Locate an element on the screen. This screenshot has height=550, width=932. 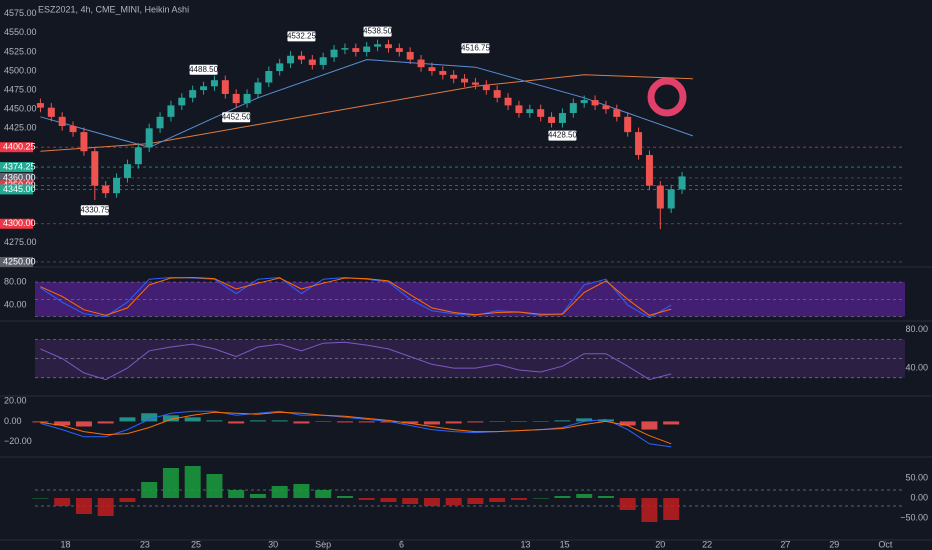
x-tick-label: 25 is located at coordinates (196, 544).